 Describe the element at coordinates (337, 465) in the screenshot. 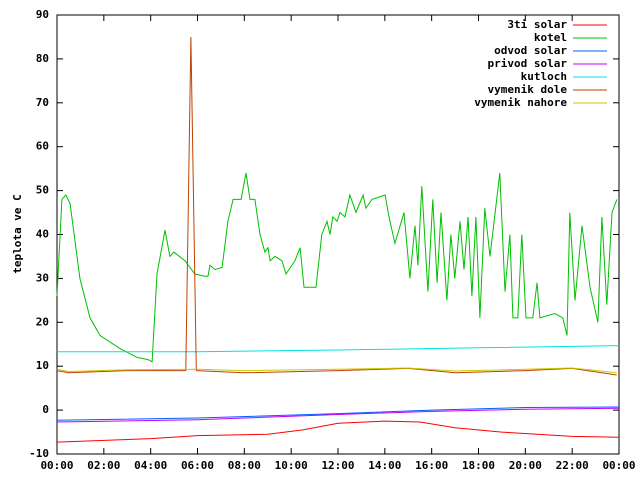

I see `x-tick-label: 12:00` at that location.